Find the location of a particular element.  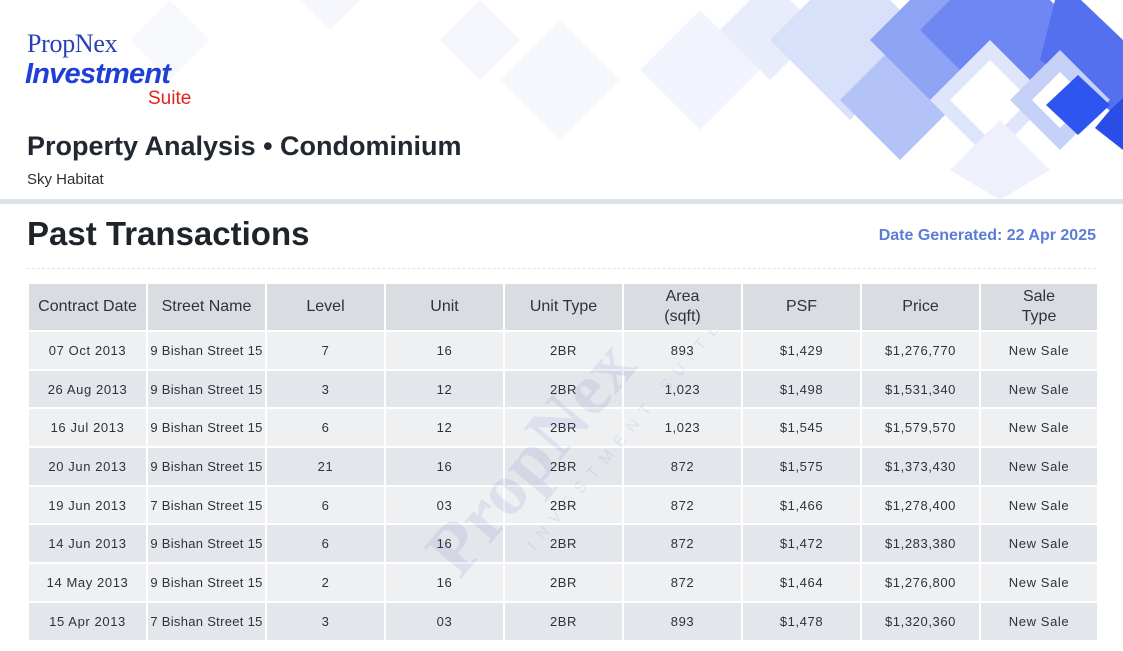

cell-psf: $1,464 is located at coordinates (801, 582).